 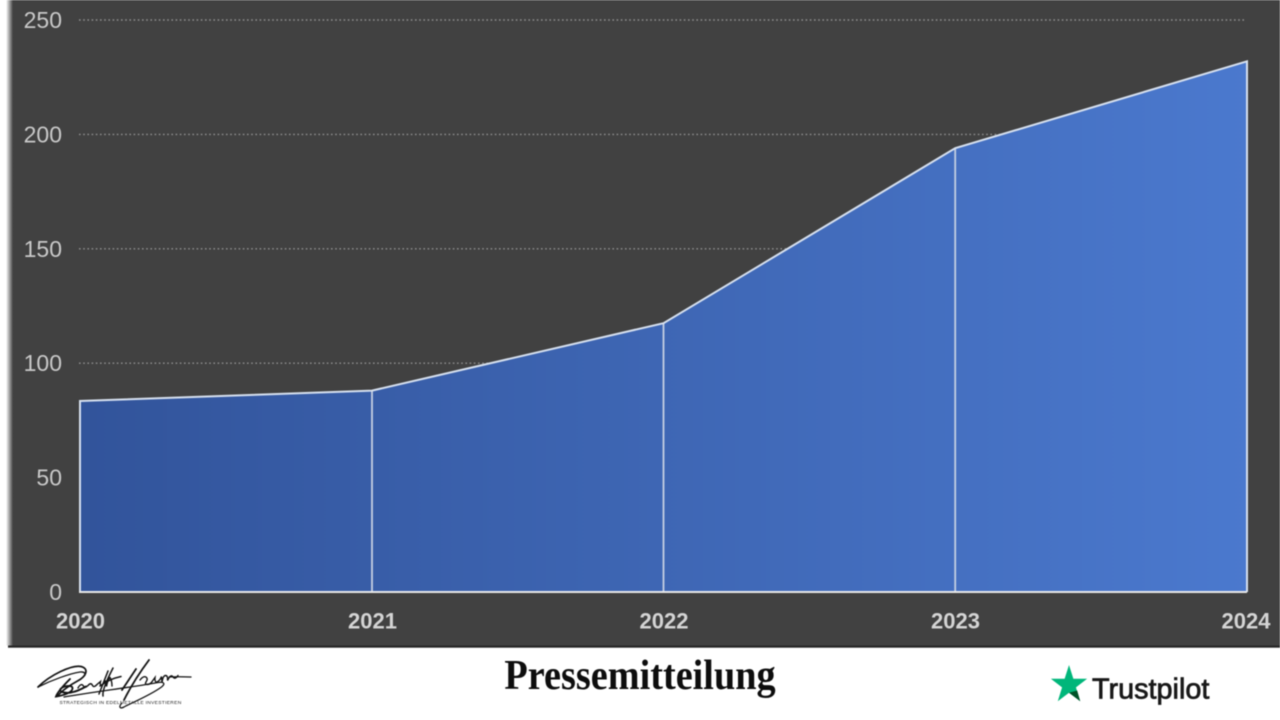 What do you see at coordinates (1150, 690) in the screenshot?
I see `svg-text: Trustpilot` at bounding box center [1150, 690].